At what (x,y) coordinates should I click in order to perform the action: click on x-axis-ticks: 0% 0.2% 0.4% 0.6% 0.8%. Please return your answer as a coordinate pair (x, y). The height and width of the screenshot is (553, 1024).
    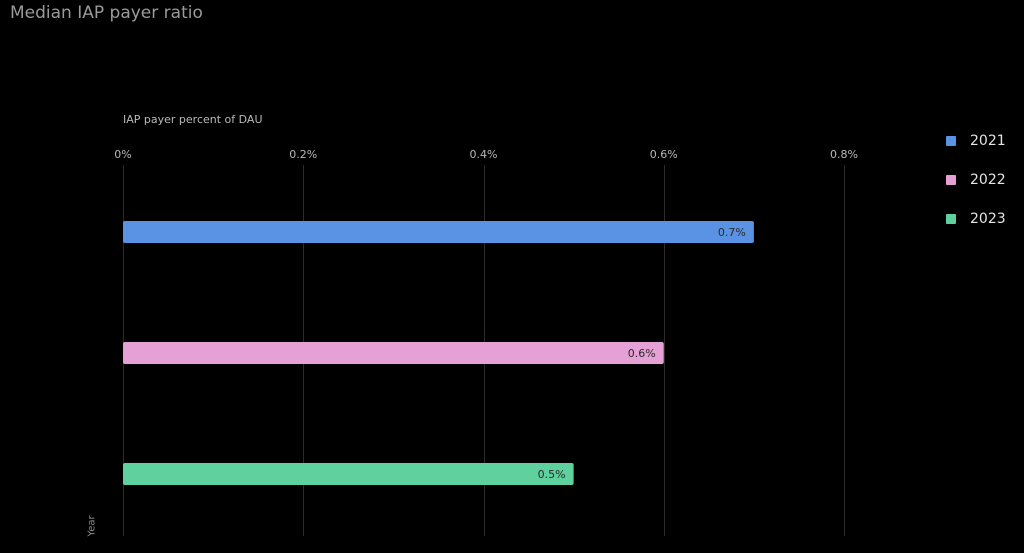
    Looking at the image, I should click on (486, 154).